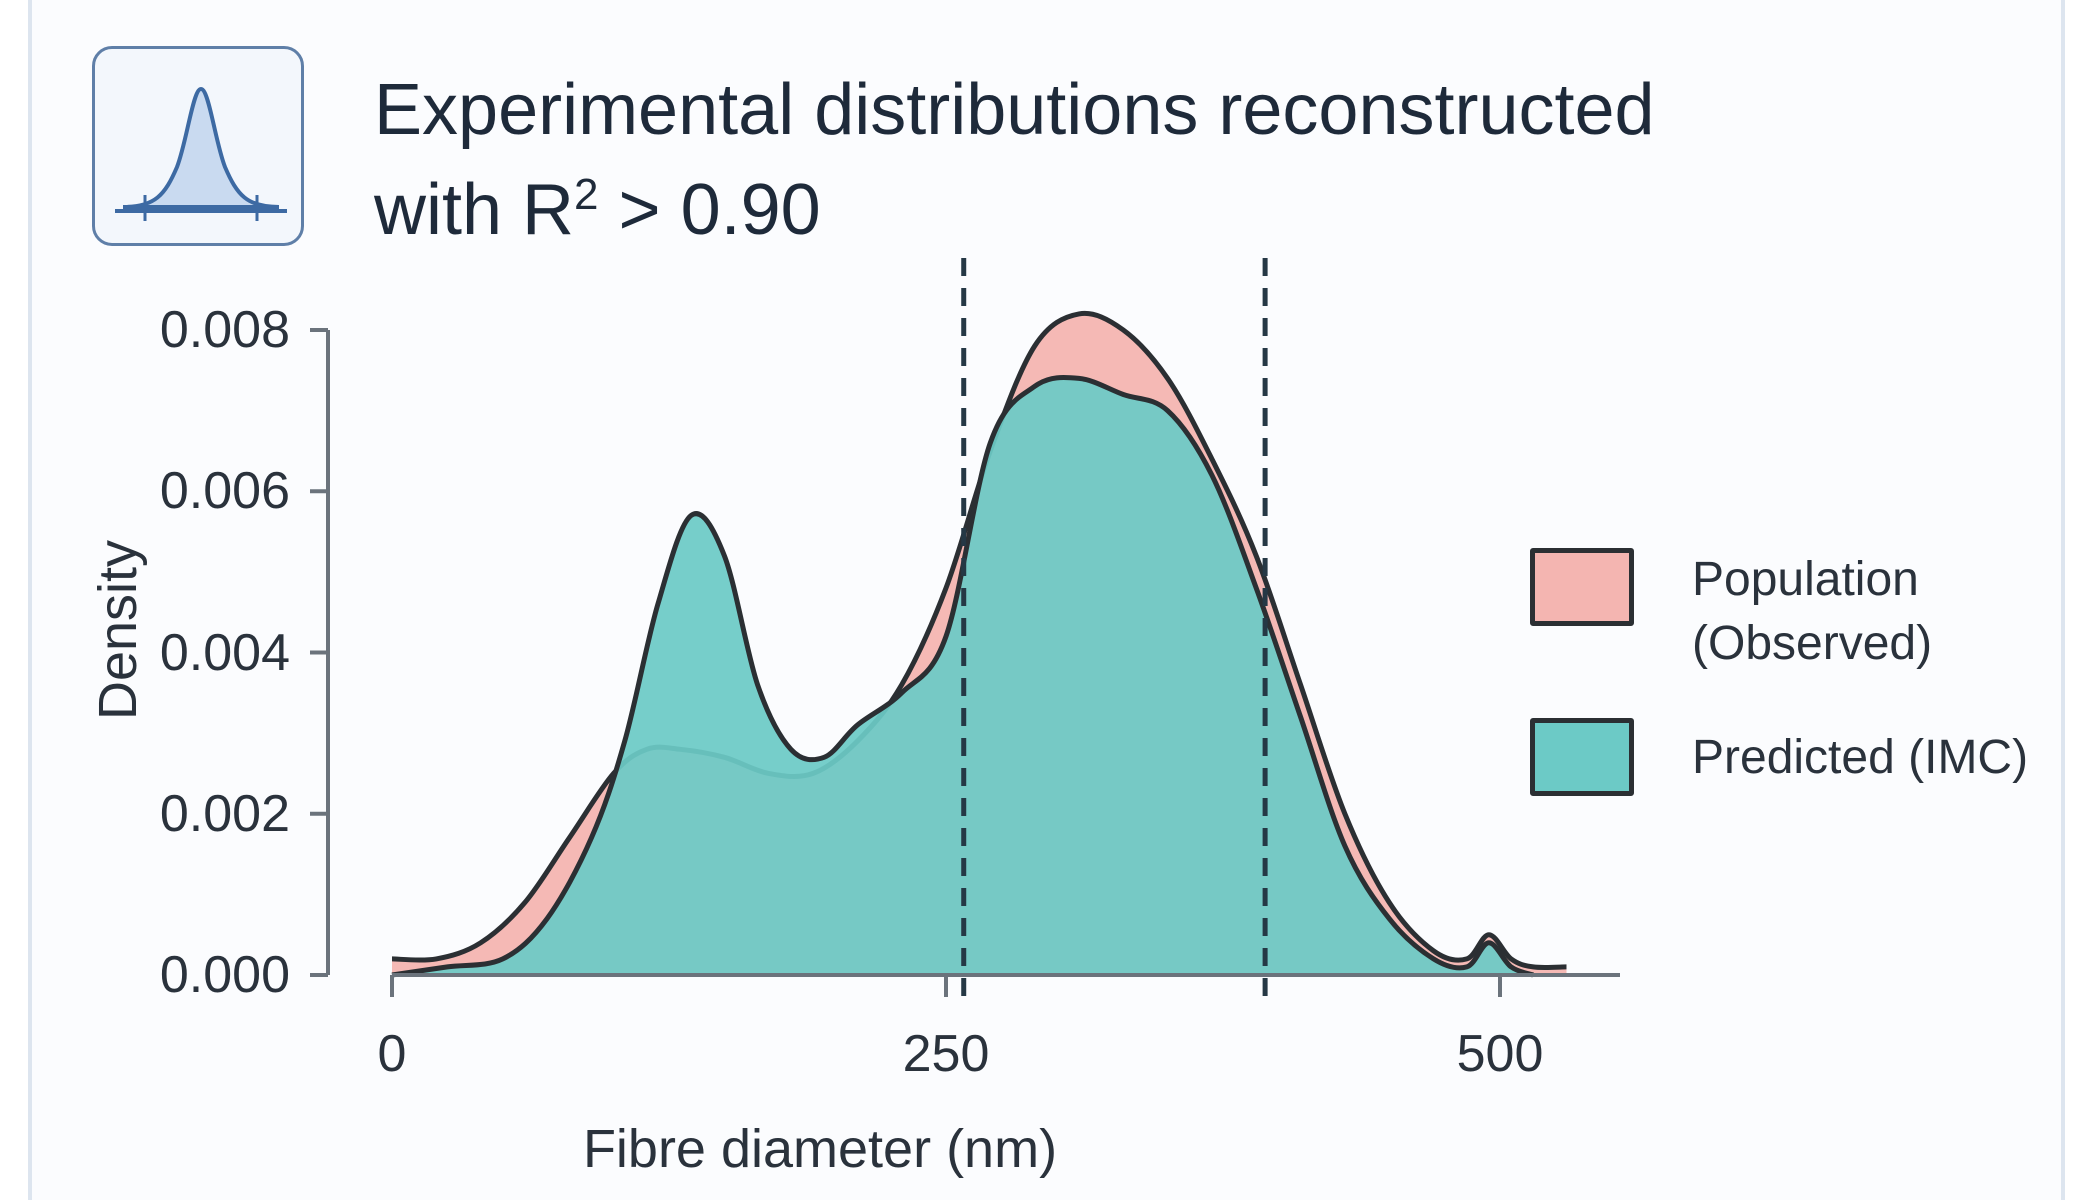  I want to click on title-line-2-suffix: > 0.90, so click(709, 210).